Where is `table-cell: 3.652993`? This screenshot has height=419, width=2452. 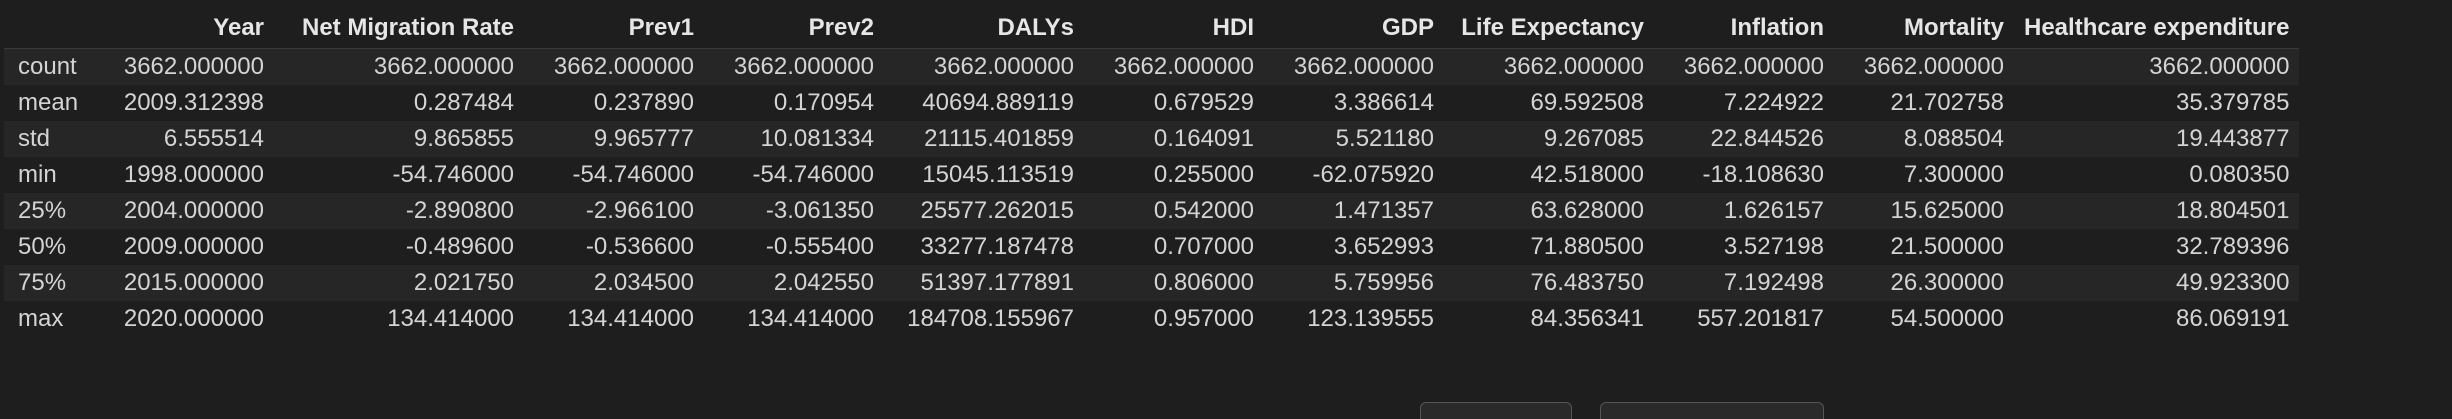 table-cell: 3.652993 is located at coordinates (1383, 246).